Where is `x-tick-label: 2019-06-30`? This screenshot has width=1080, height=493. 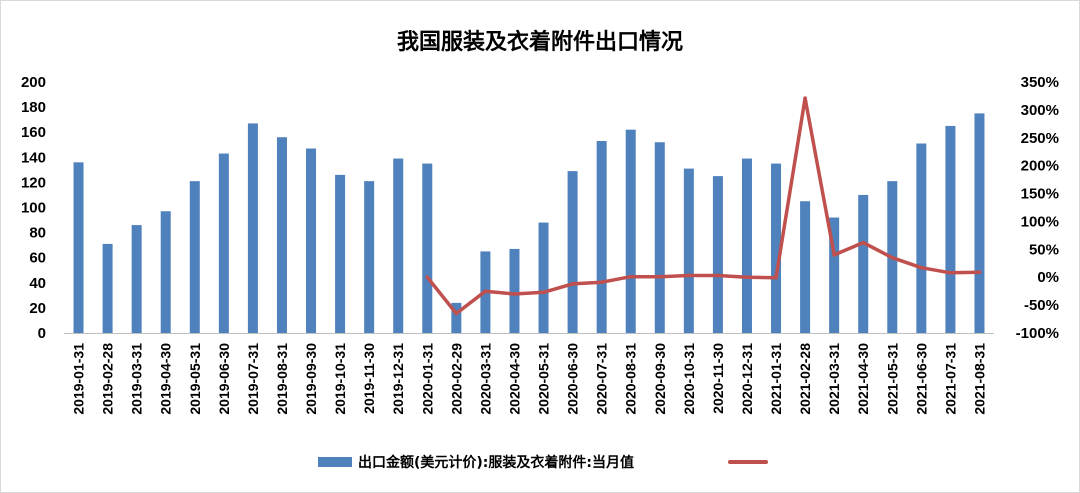
x-tick-label: 2019-06-30 is located at coordinates (224, 379).